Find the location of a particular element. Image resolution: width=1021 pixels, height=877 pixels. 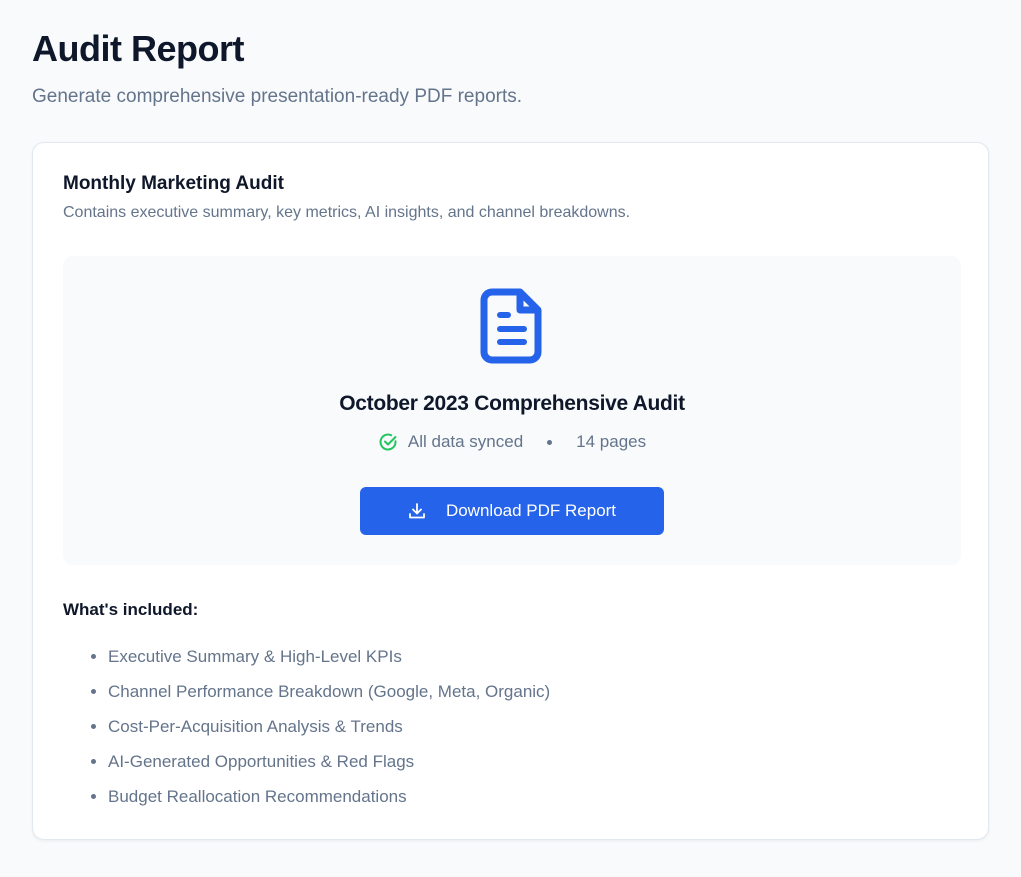

list-item: AI-Generated Opportunities & Red Flags is located at coordinates (329, 761).